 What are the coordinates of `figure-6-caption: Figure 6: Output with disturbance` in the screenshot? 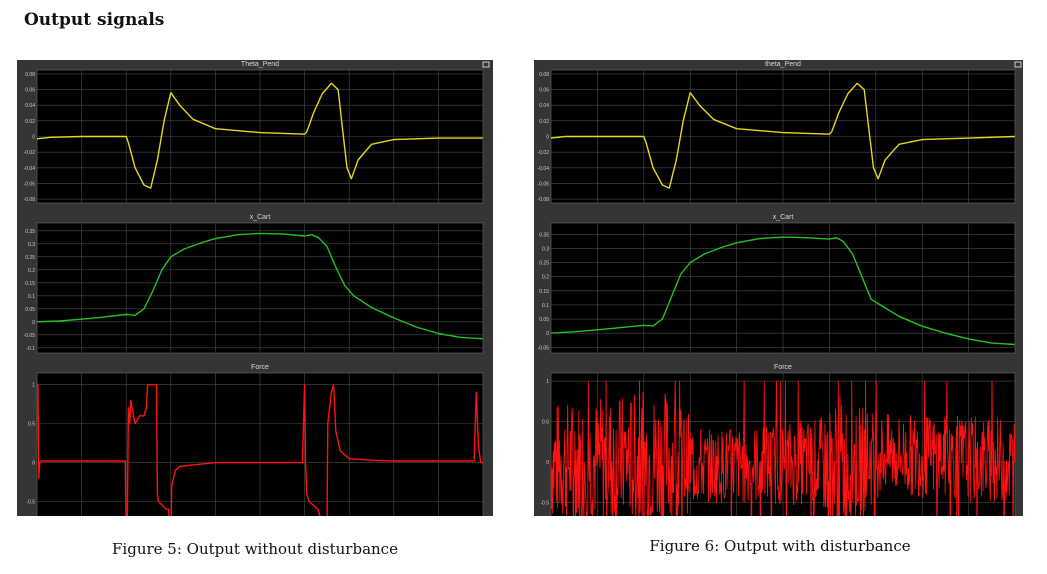 It's located at (780, 546).